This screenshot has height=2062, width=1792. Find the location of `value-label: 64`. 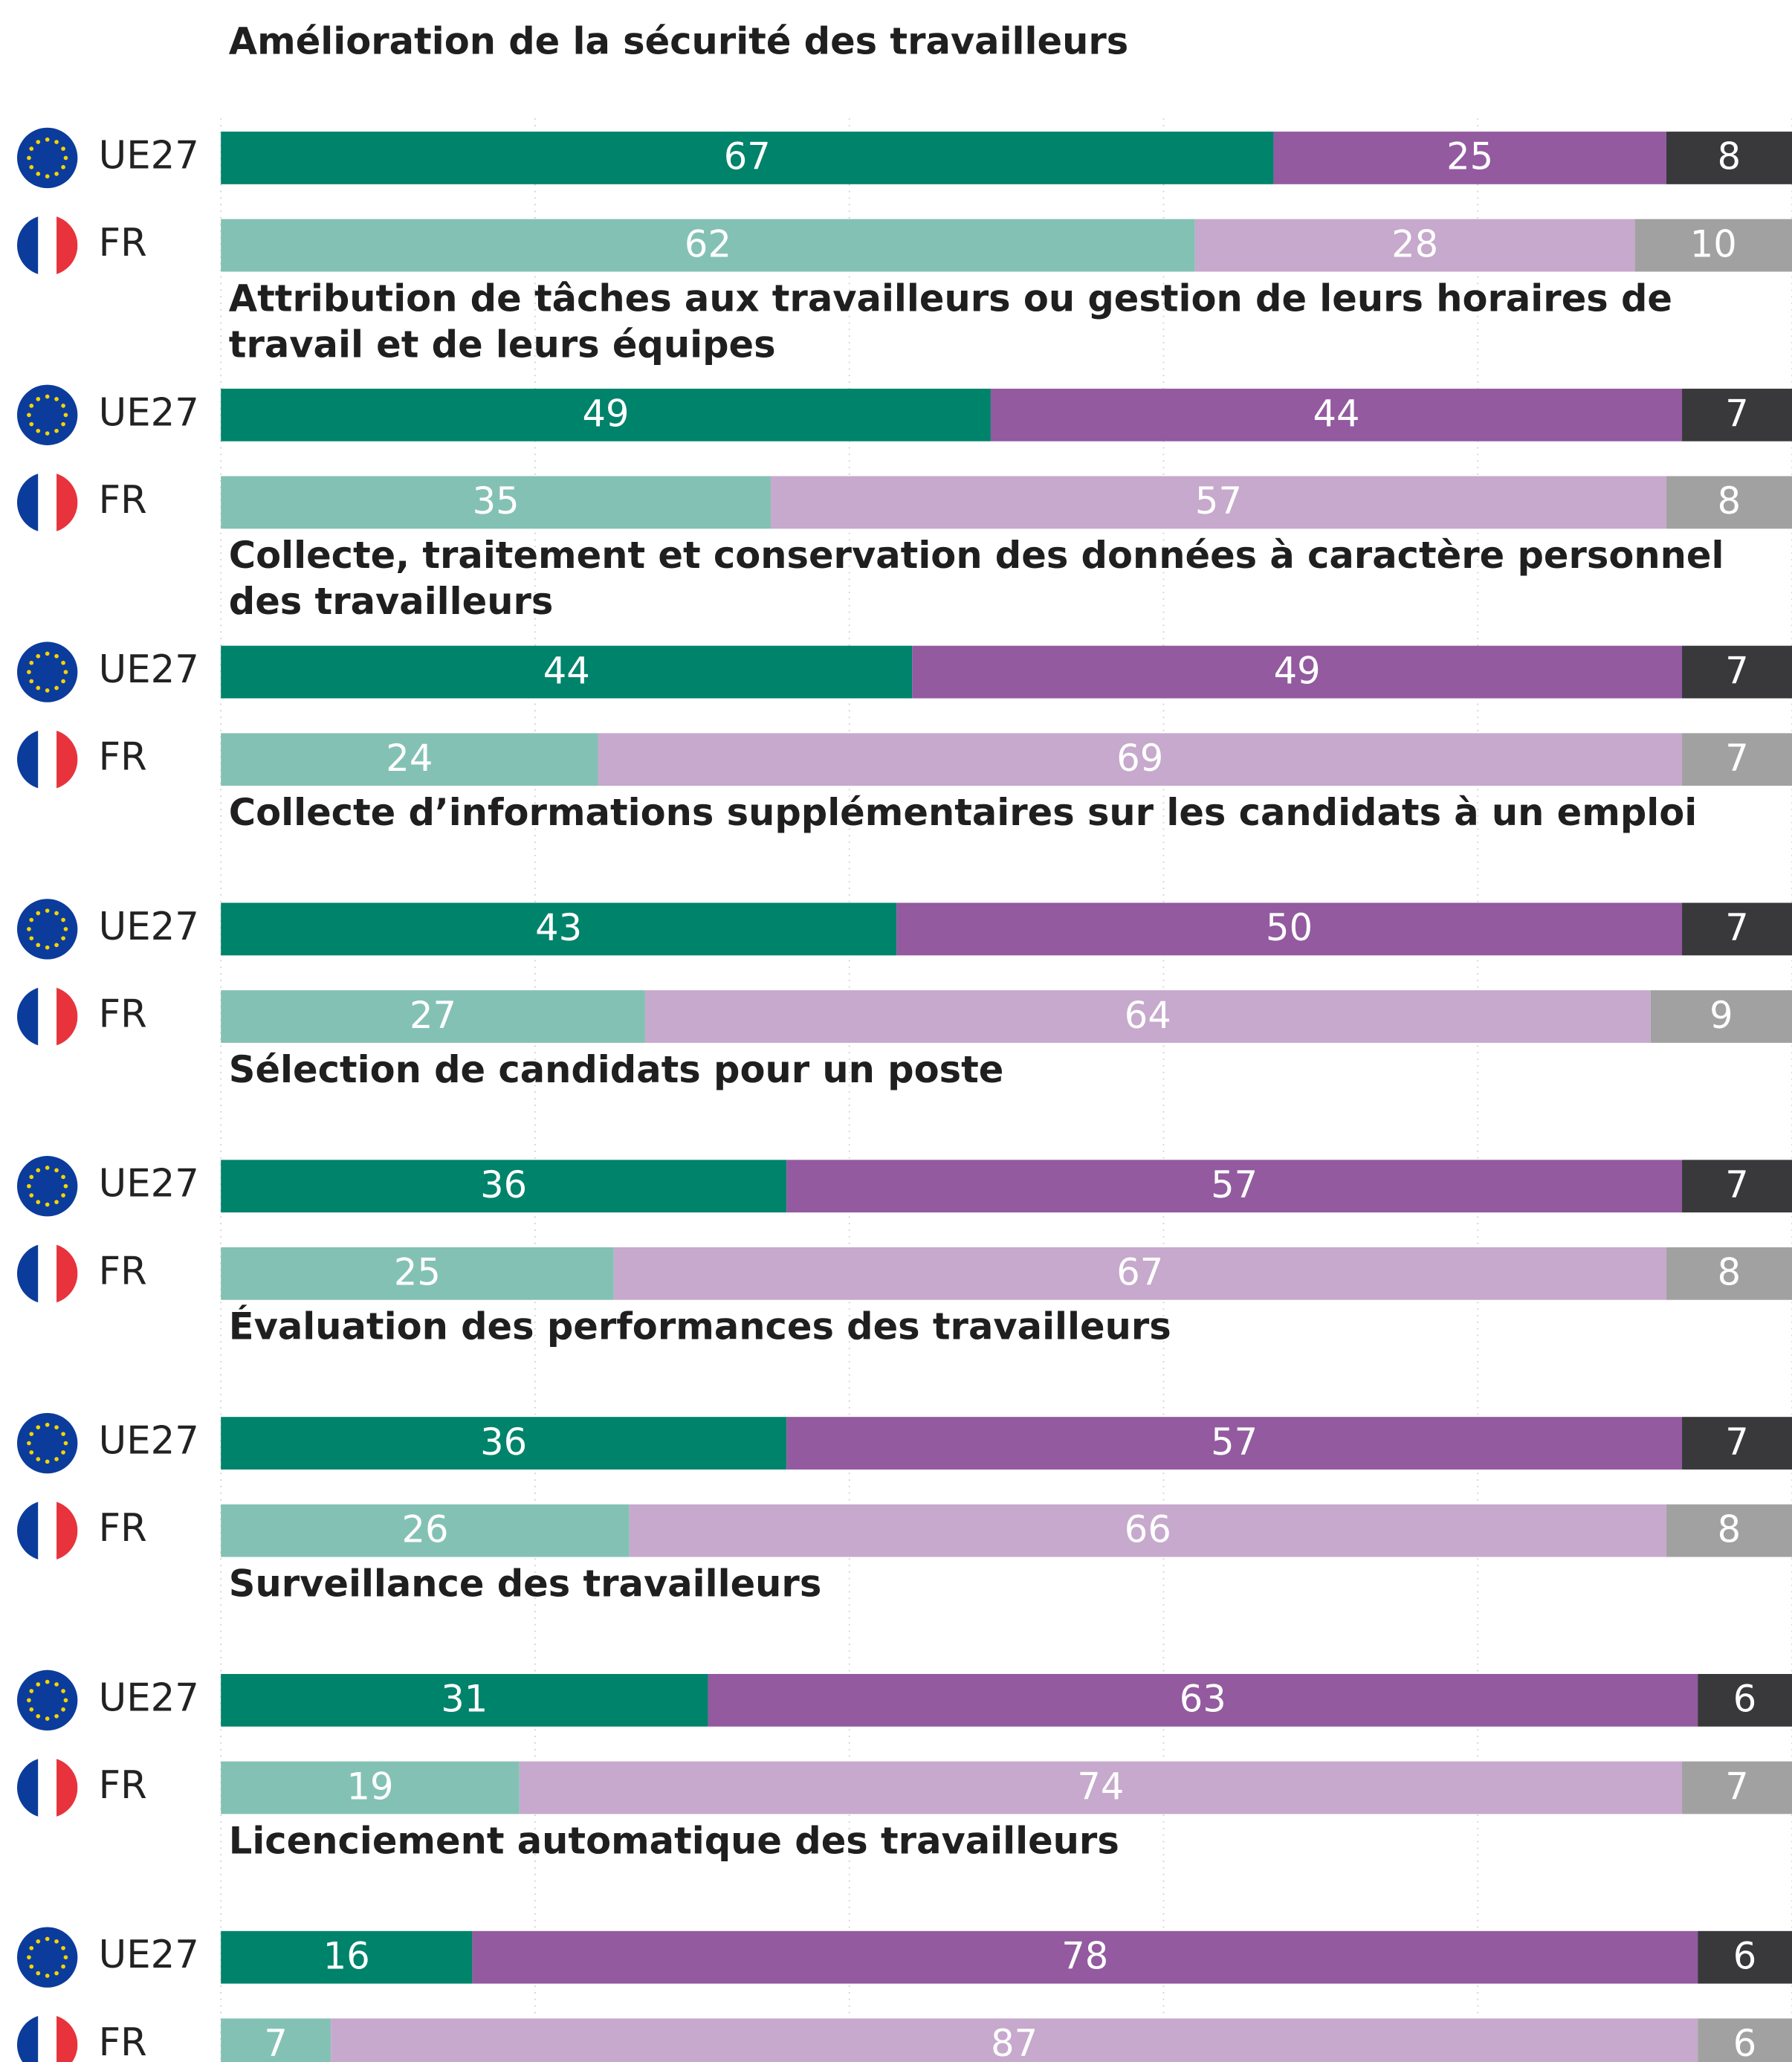

value-label: 64 is located at coordinates (1148, 1015).